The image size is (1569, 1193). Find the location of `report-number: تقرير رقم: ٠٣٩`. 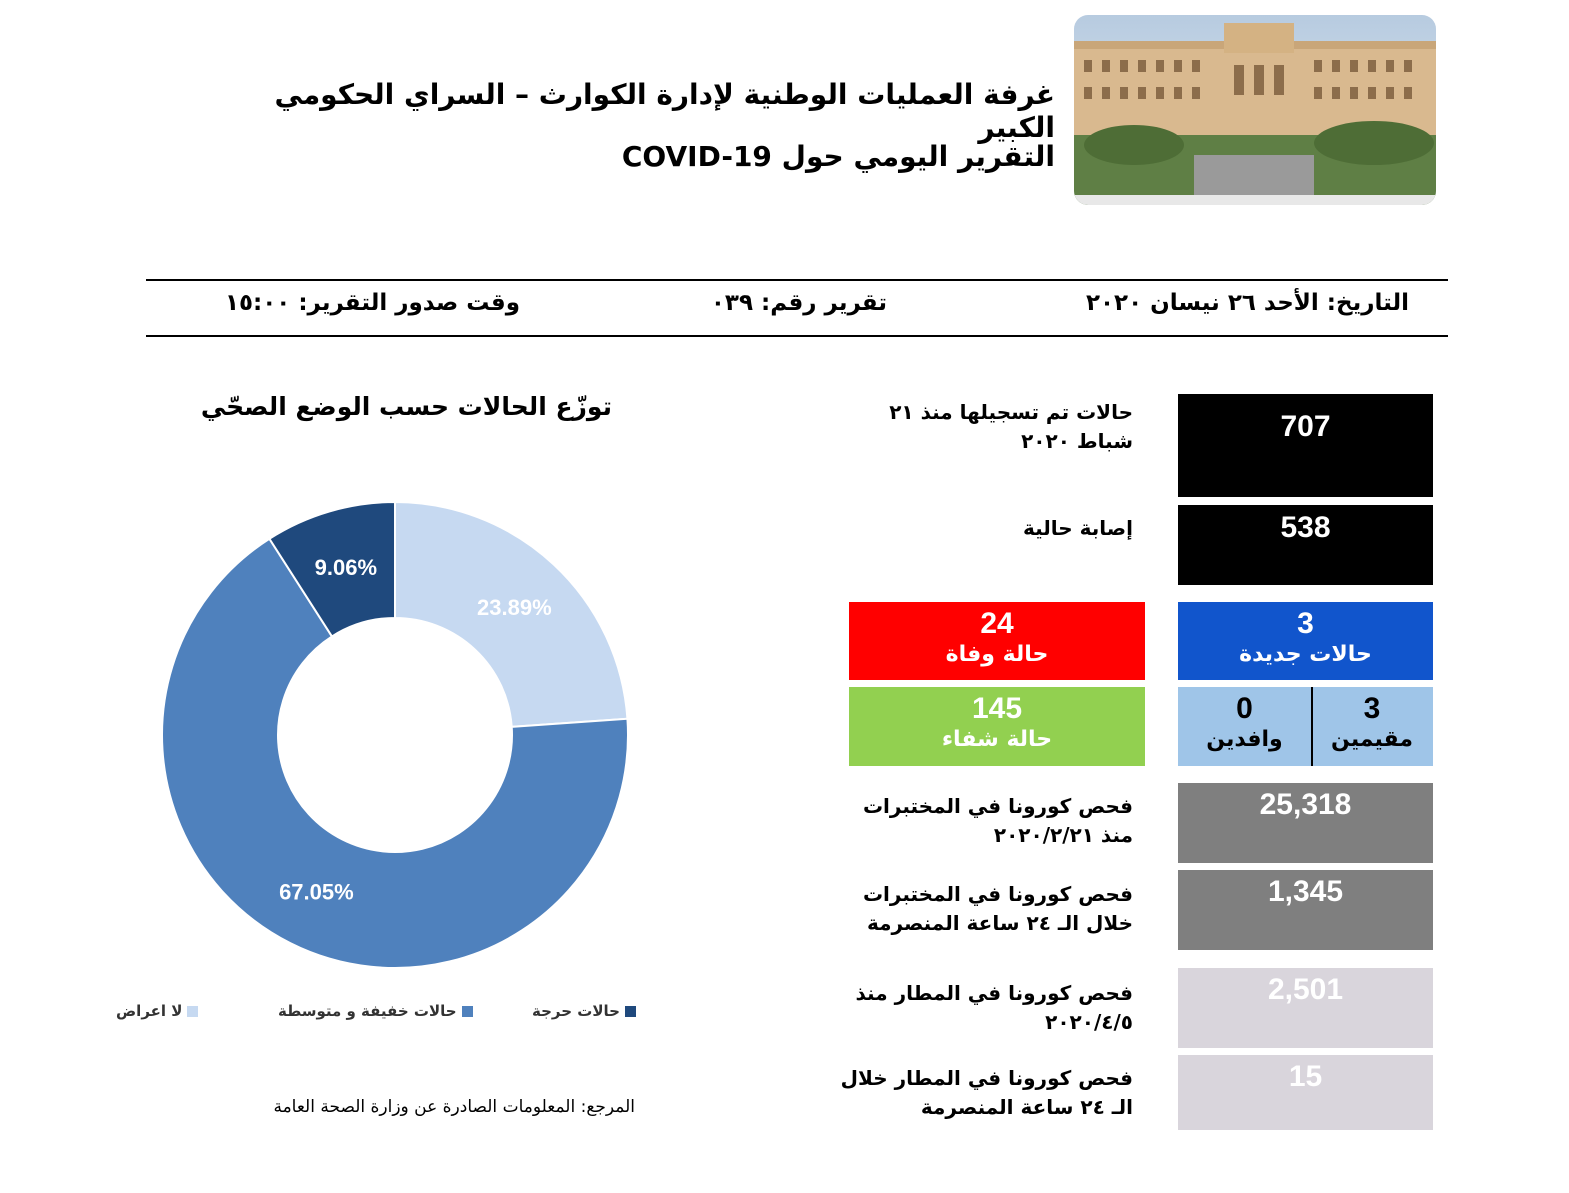

report-number: تقرير رقم: ٠٣٩ is located at coordinates (798, 303).